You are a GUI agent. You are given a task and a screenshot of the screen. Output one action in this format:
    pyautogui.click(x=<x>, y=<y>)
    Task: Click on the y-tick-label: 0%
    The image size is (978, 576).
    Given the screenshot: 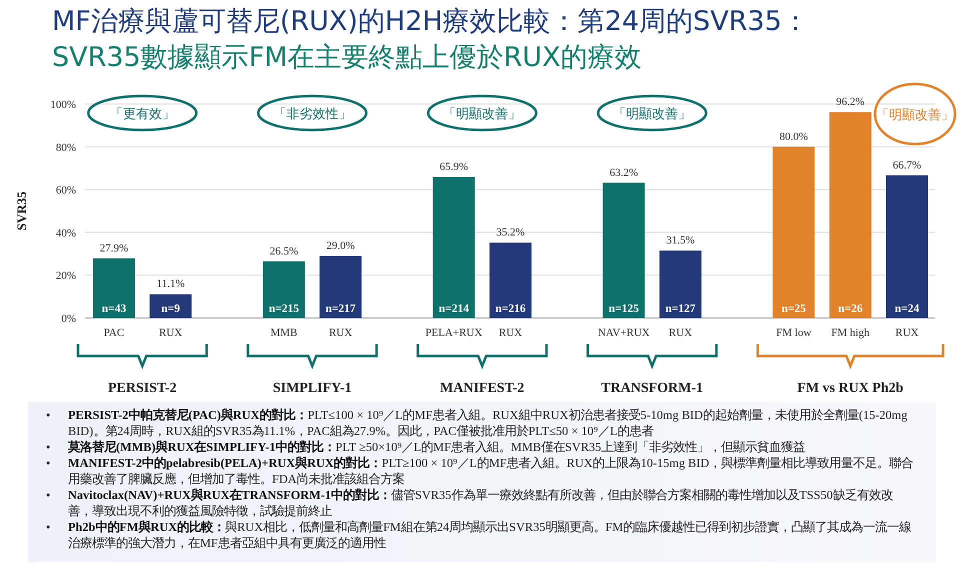 What is the action you would take?
    pyautogui.click(x=68, y=319)
    